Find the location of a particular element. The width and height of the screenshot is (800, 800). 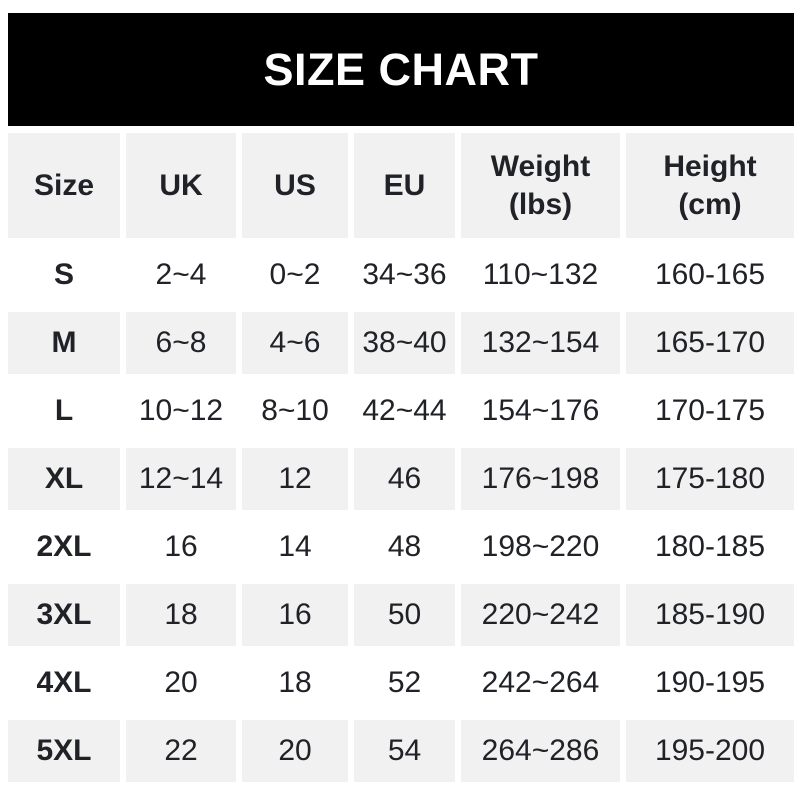

cell-s-height-cm: 160-165 is located at coordinates (710, 274).